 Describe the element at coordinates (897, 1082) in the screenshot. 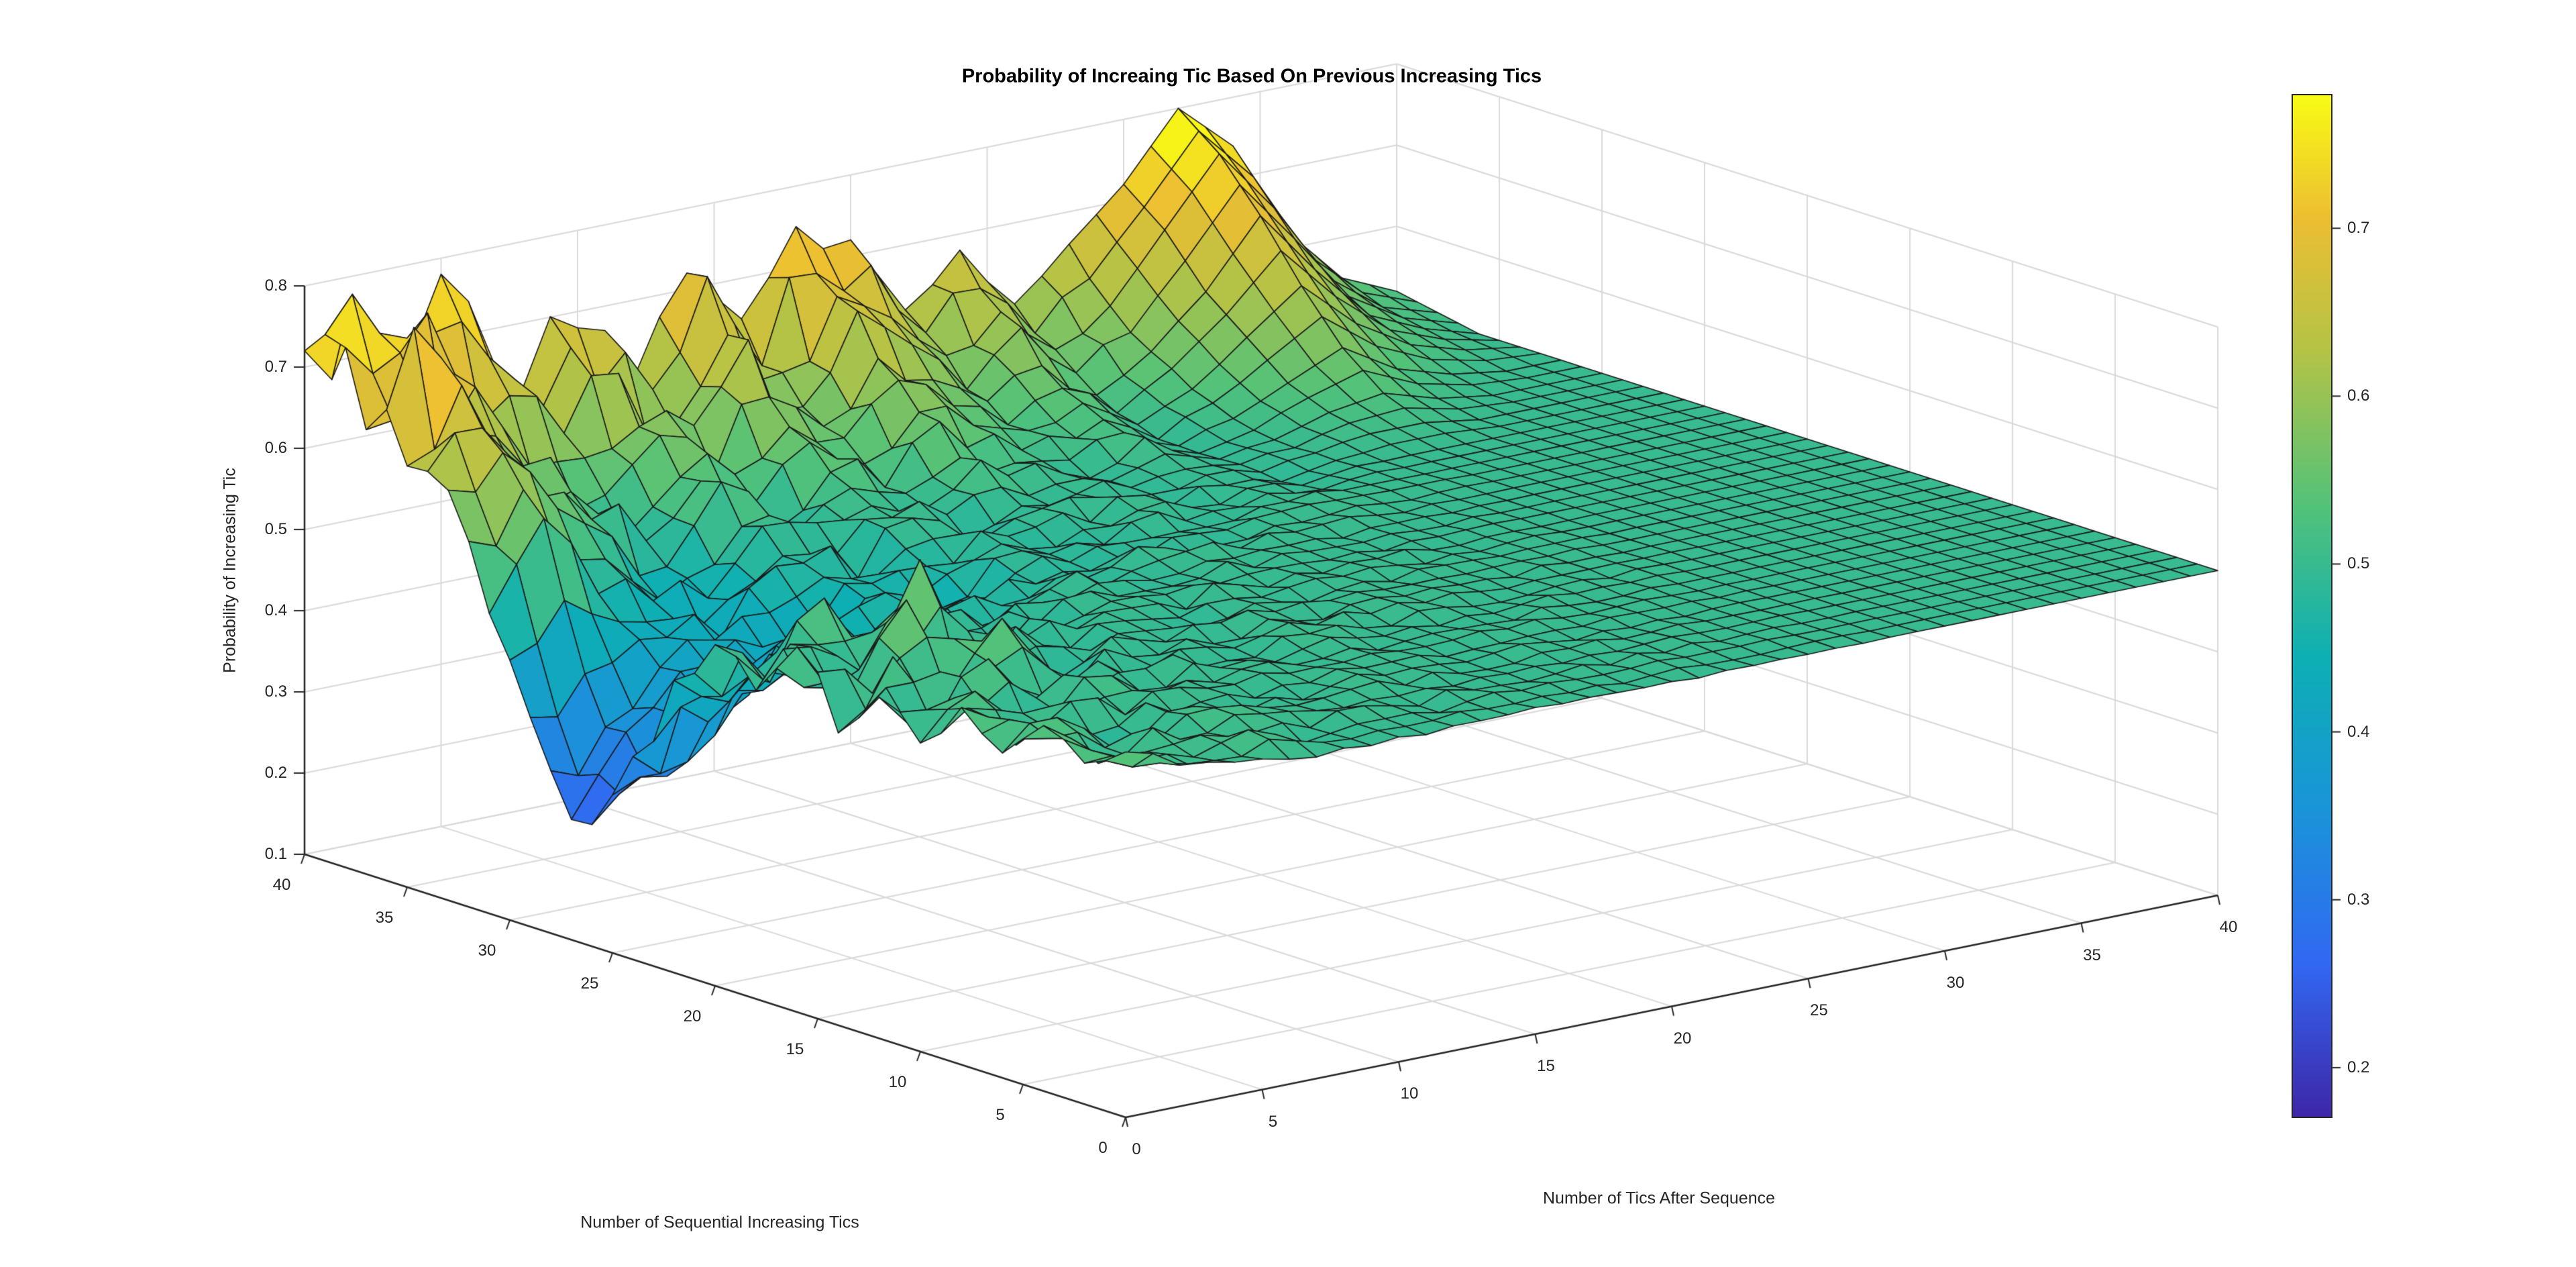

I see `x-tick-label: 10` at that location.